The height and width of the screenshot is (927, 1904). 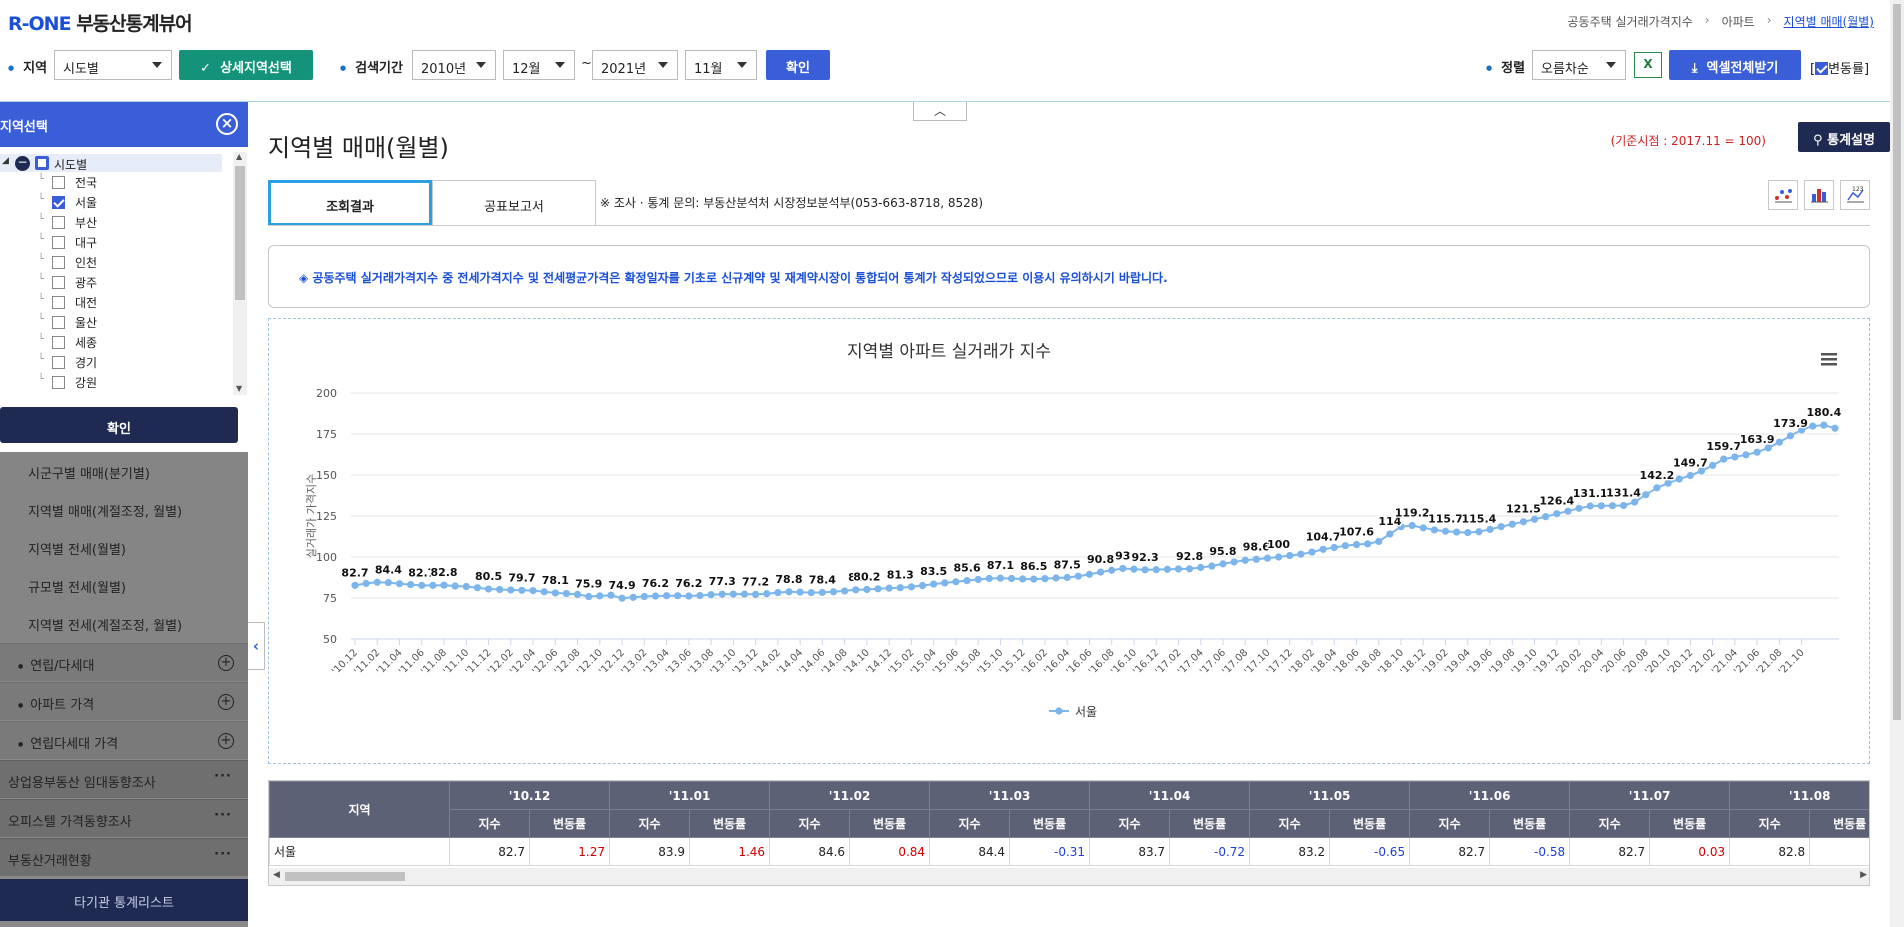 I want to click on tree-item: └ 울산, so click(x=66, y=324).